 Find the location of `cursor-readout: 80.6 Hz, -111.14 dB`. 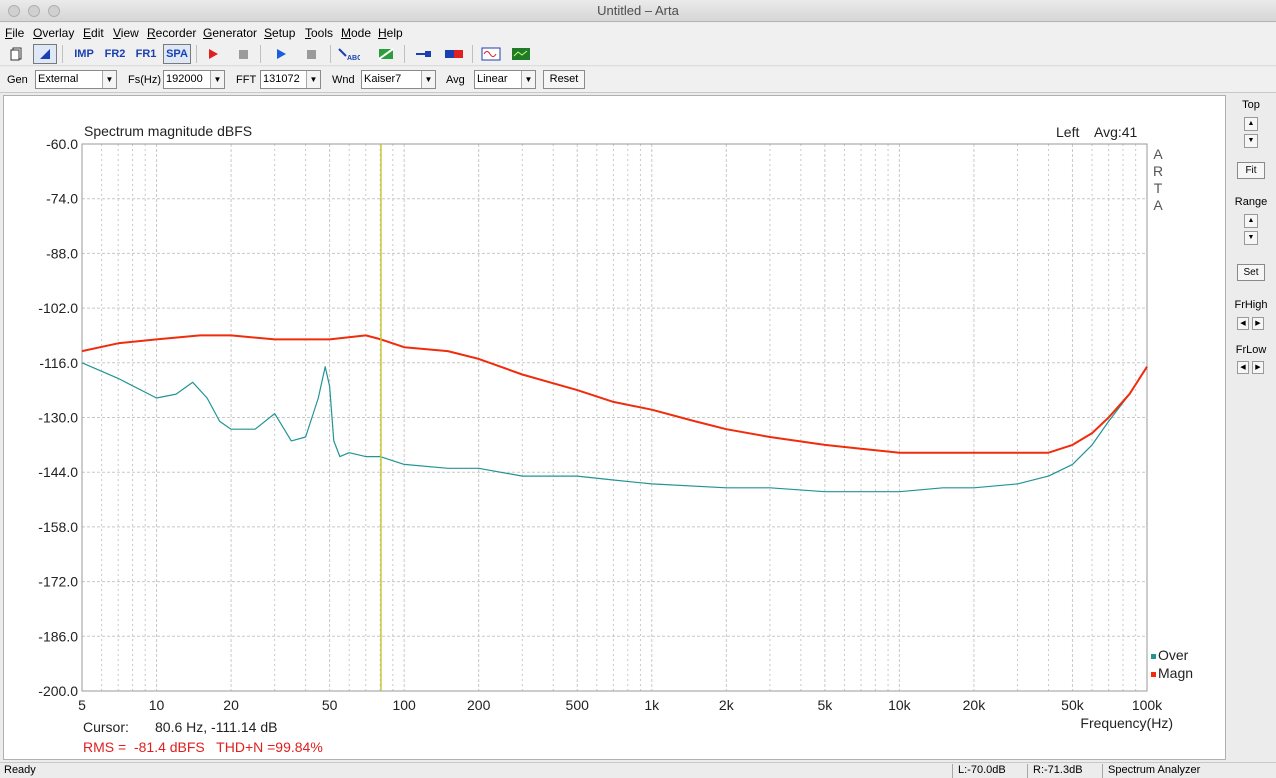

cursor-readout: 80.6 Hz, -111.14 dB is located at coordinates (216, 727).